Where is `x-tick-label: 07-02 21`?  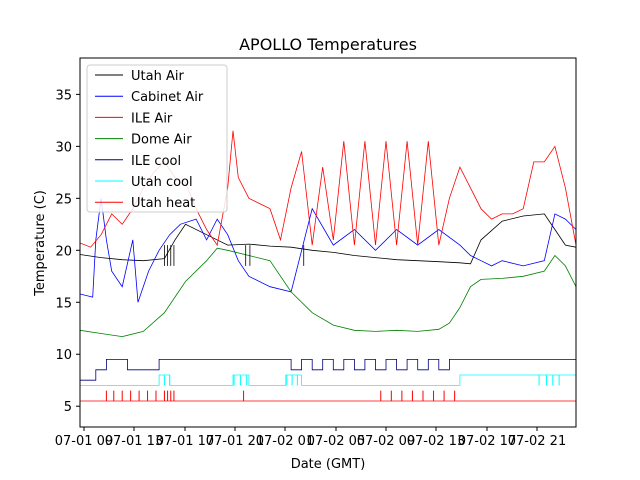 x-tick-label: 07-02 21 is located at coordinates (537, 441).